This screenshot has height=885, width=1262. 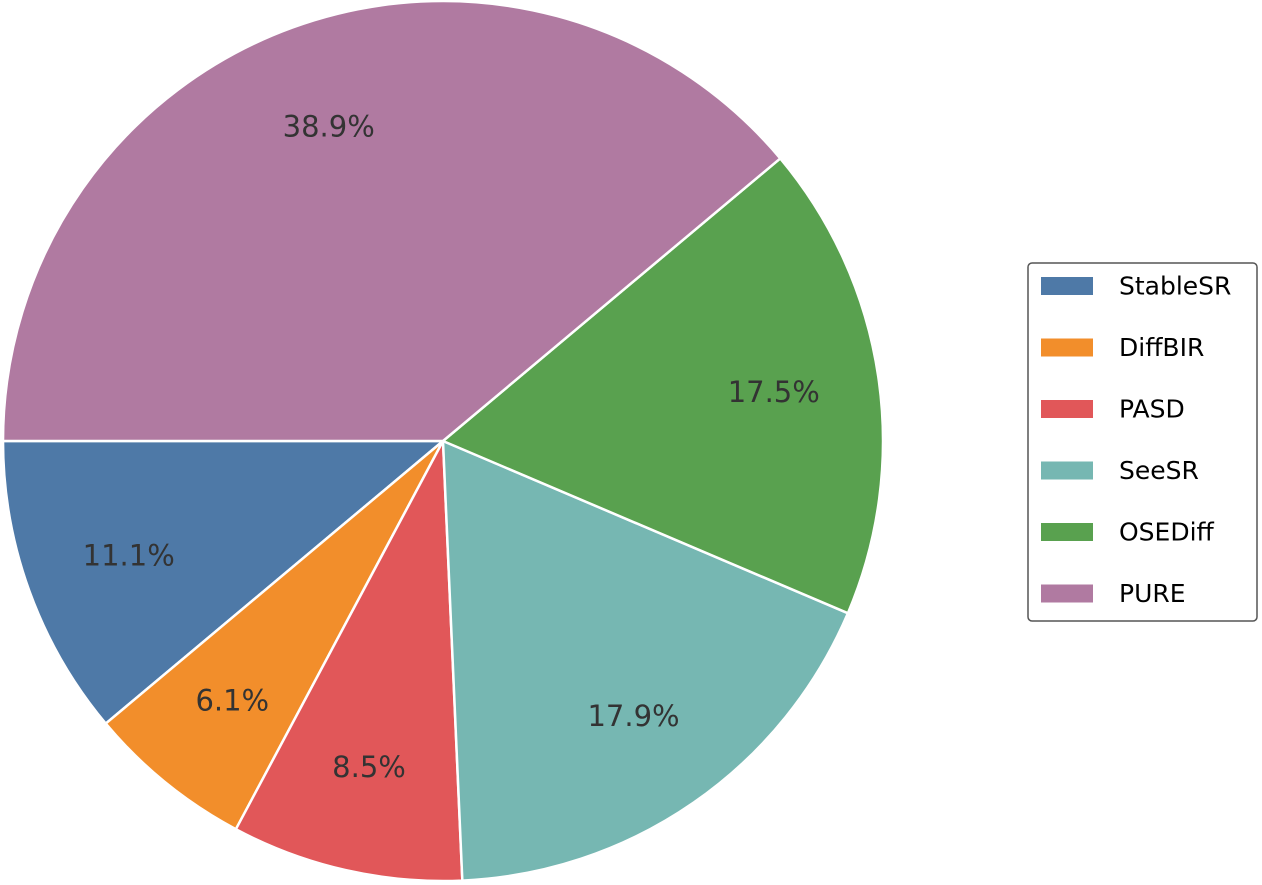 I want to click on legend-frame, so click(x=1142, y=442).